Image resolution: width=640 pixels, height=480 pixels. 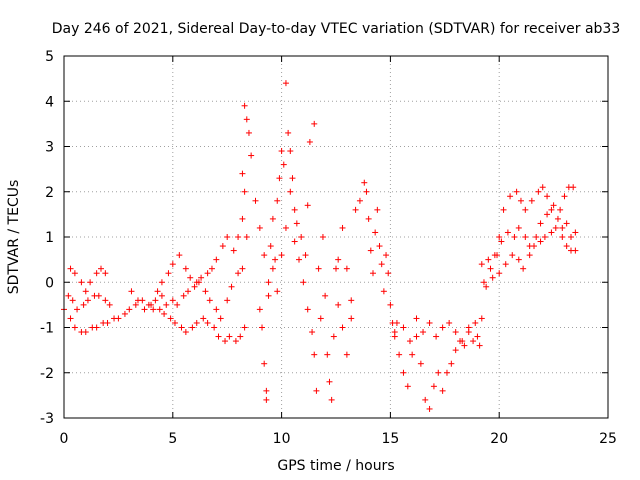 I want to click on series-rise-bottom, so click(x=531, y=257).